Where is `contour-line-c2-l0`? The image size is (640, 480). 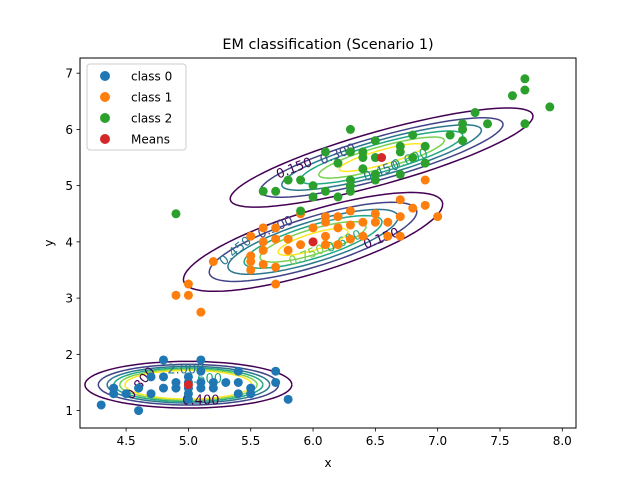 contour-line-c2-l0 is located at coordinates (381, 157).